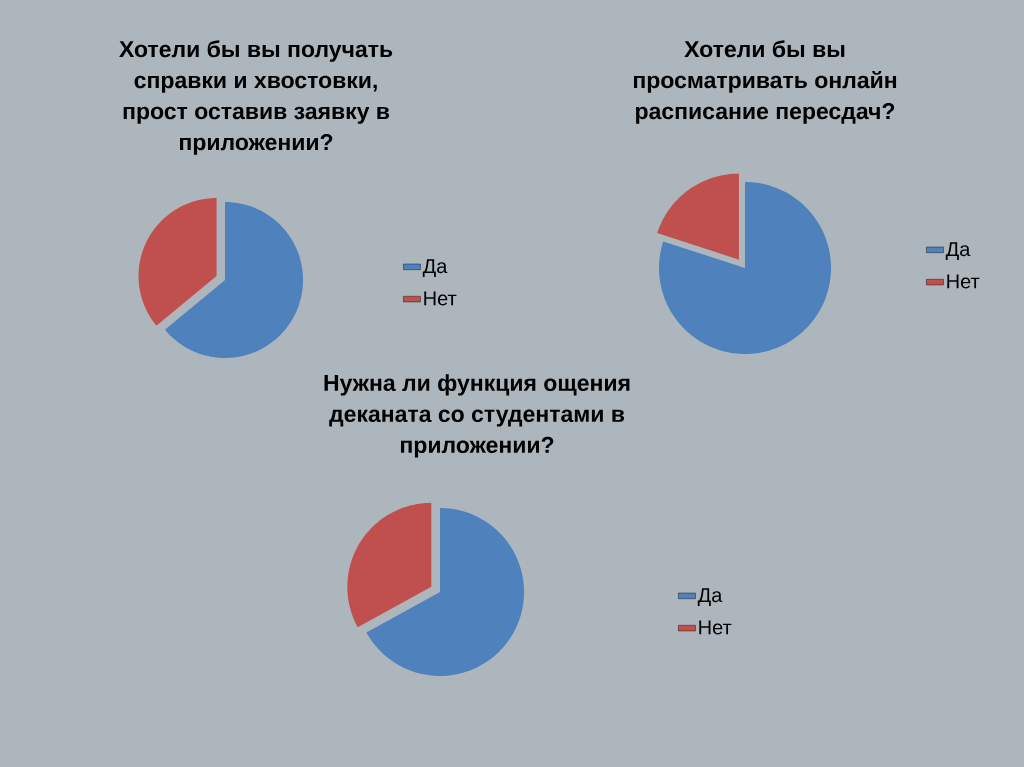 The width and height of the screenshot is (1024, 767). Describe the element at coordinates (256, 97) in the screenshot. I see `chart-title: Хотели бы вы получать справки и хвостовки, прост оставив заявку в приложении?` at that location.